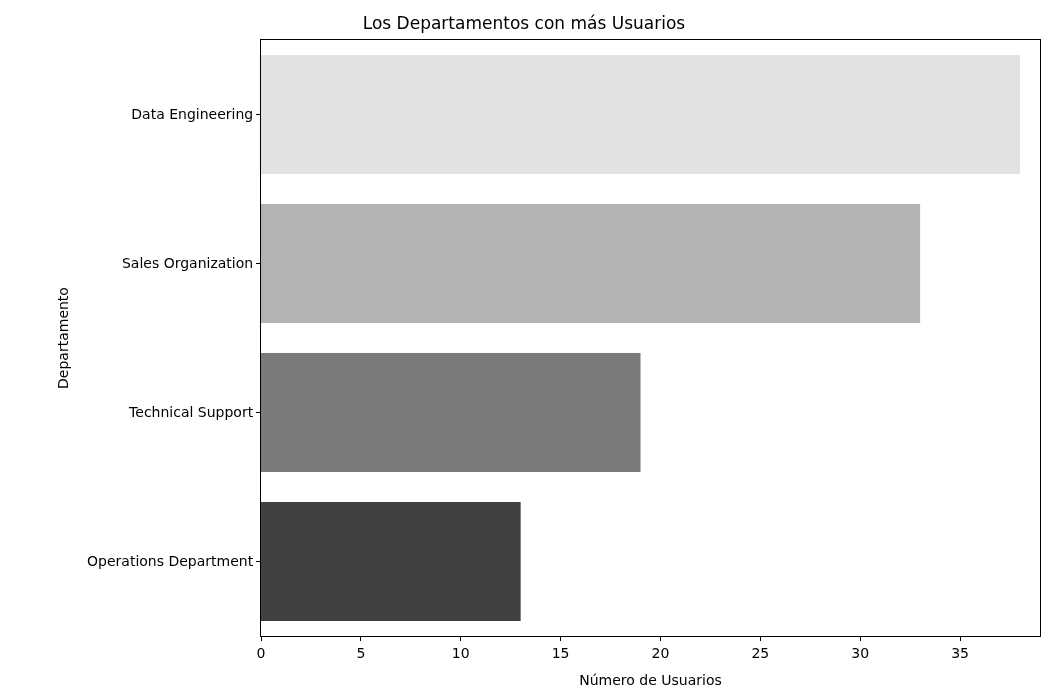 This screenshot has width=1048, height=694. I want to click on y-axis-title: Departamento, so click(62, 338).